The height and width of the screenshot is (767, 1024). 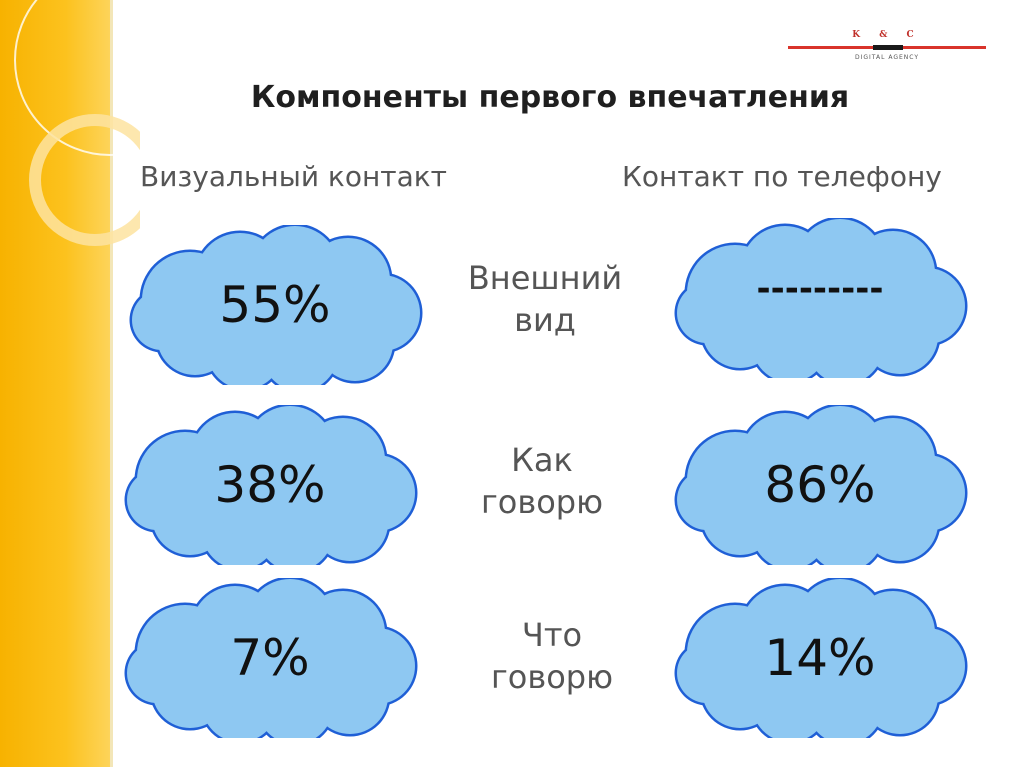 I want to click on column-header-visual: Визуальный контакт, so click(x=293, y=176).